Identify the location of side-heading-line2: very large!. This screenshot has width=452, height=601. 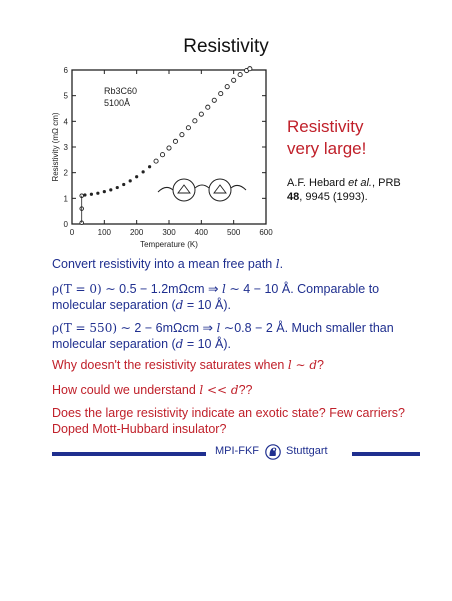
(327, 148).